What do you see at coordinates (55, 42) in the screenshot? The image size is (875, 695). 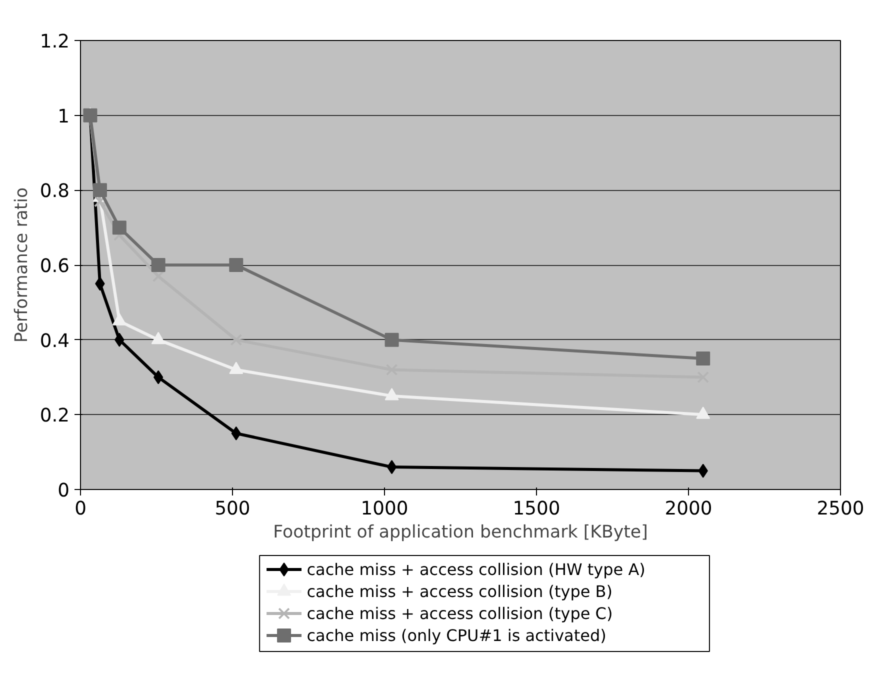 I see `y-tick-label: 1.2` at bounding box center [55, 42].